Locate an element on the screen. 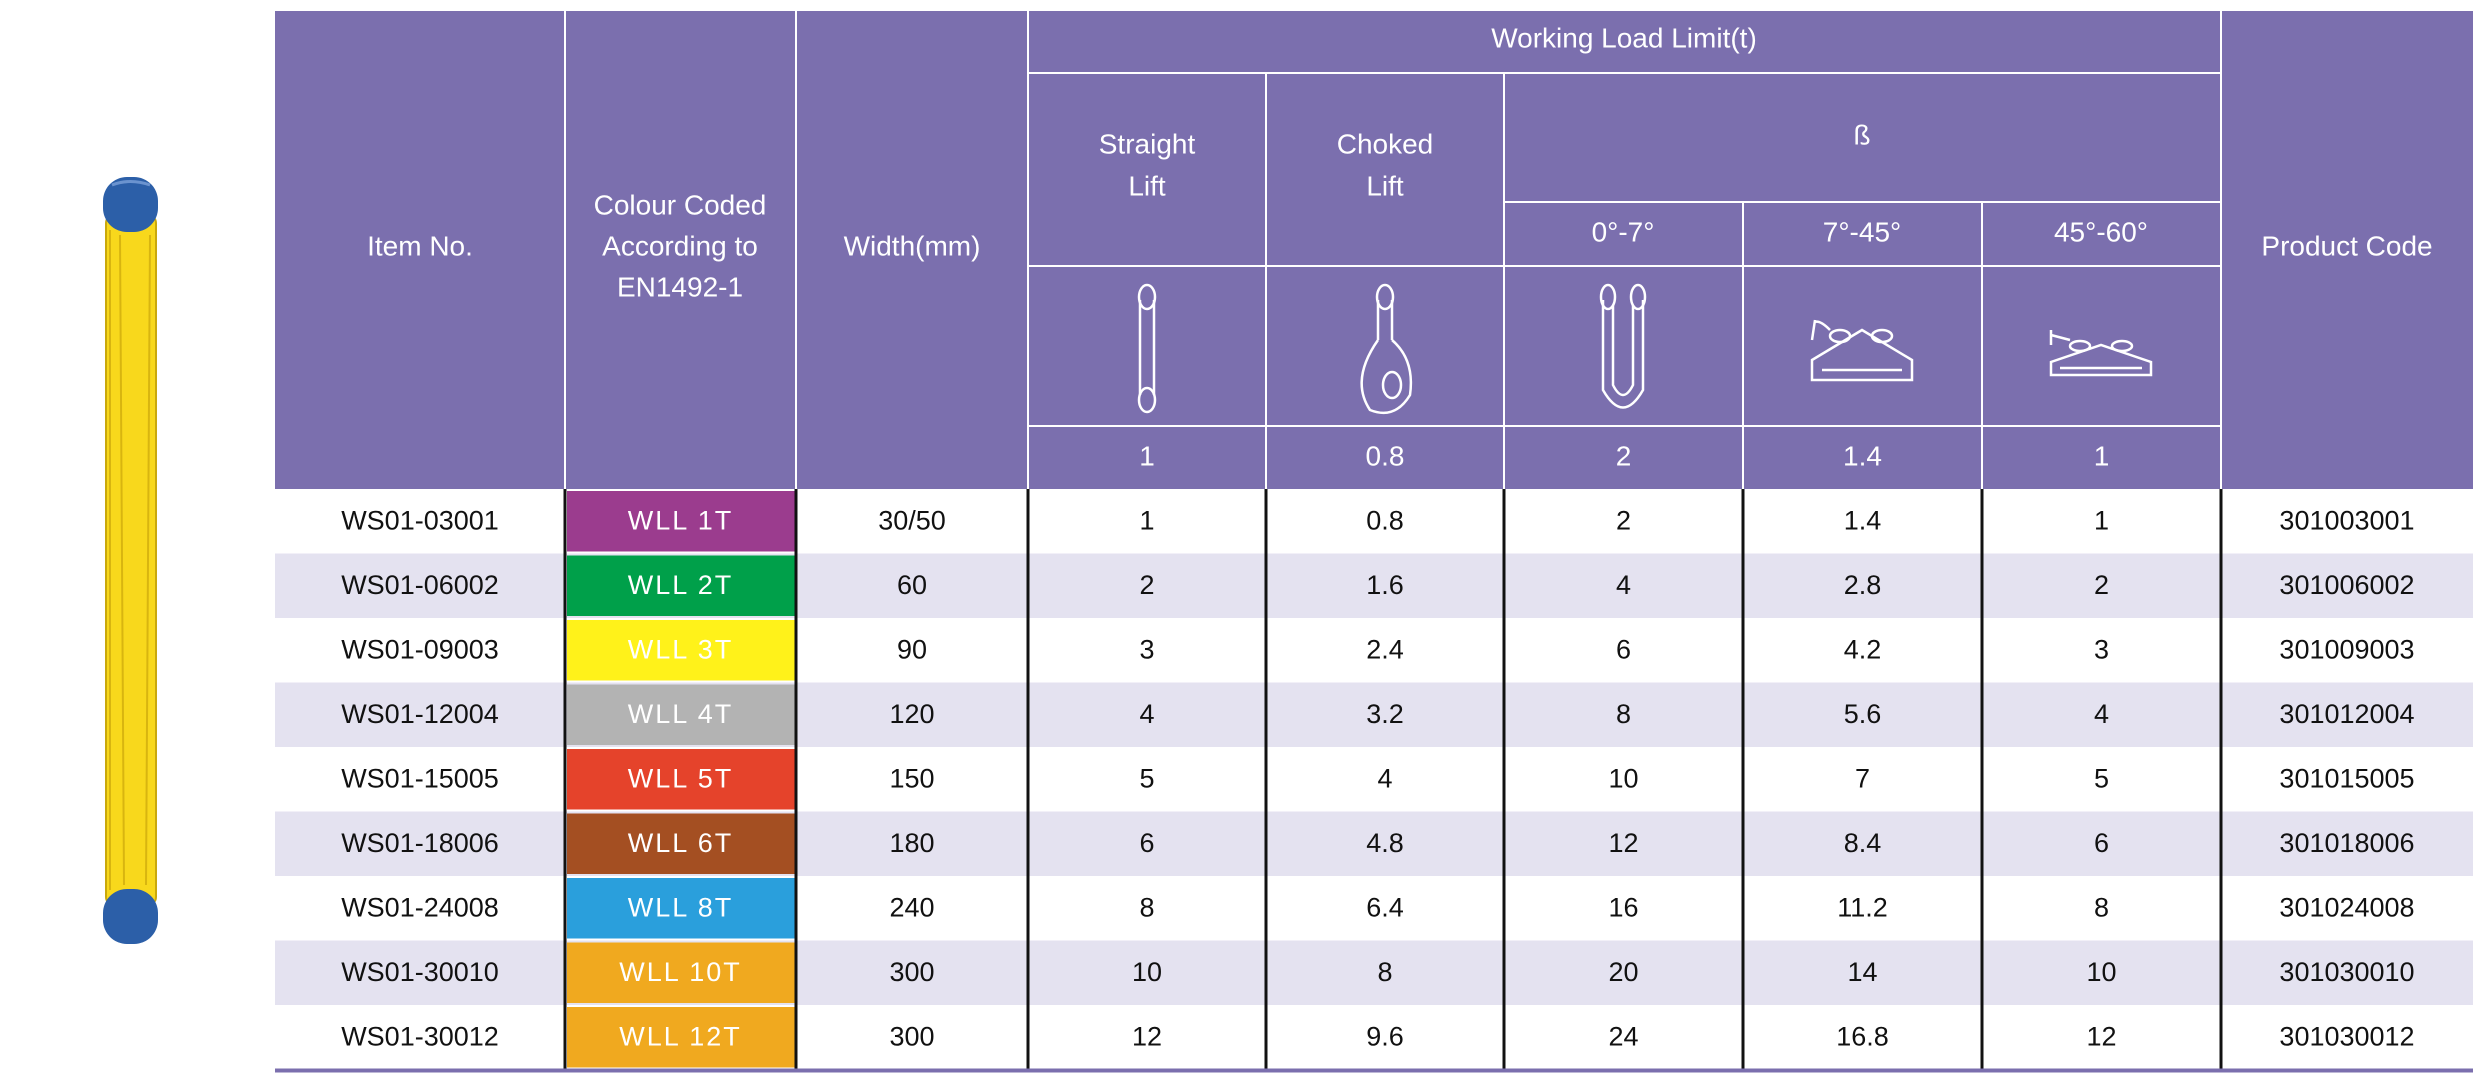 This screenshot has width=2481, height=1079. cell: WS01-30012 is located at coordinates (420, 1036).